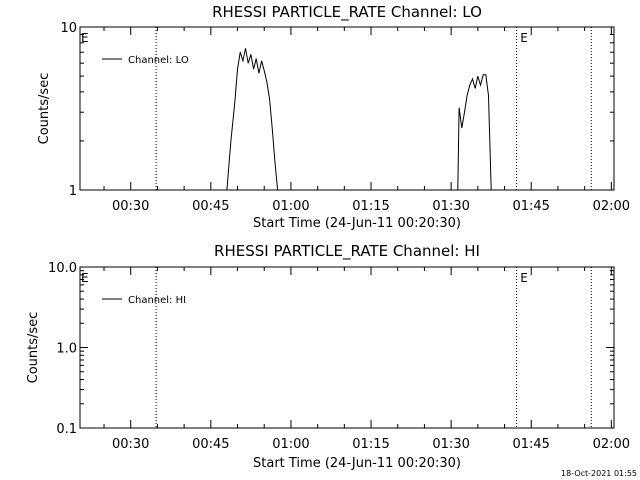 The height and width of the screenshot is (480, 640). I want to click on y-tick-label: 1, so click(73, 191).